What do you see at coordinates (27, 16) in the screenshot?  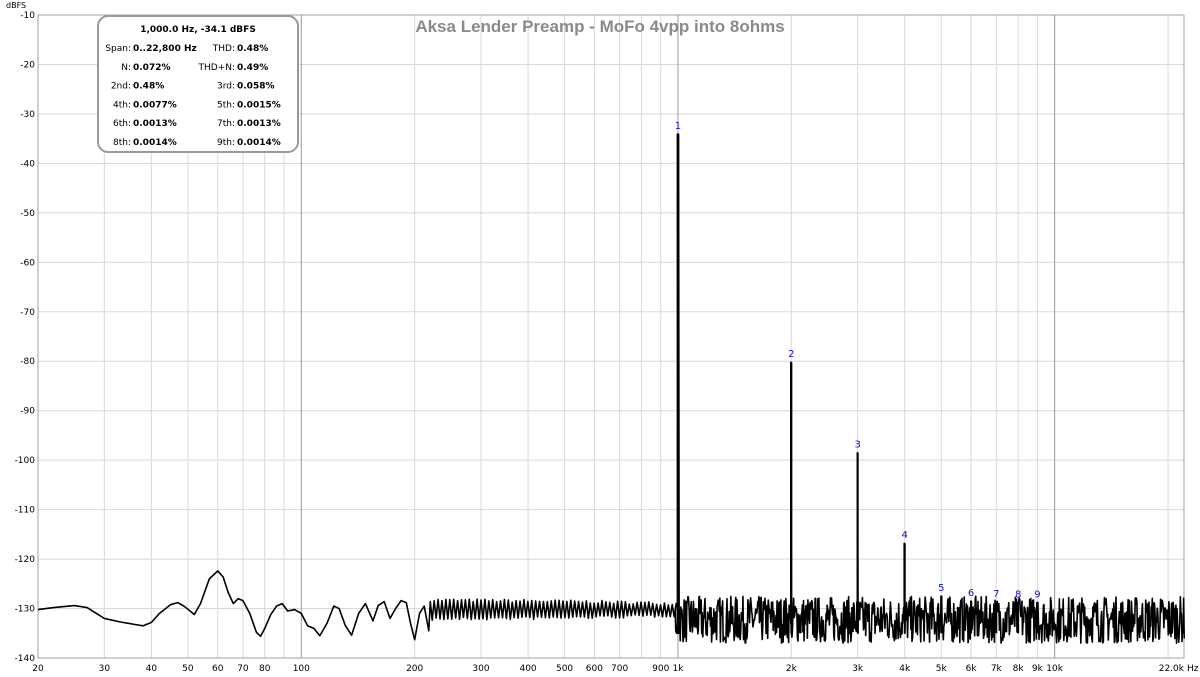 I see `y-tick-label: -10` at bounding box center [27, 16].